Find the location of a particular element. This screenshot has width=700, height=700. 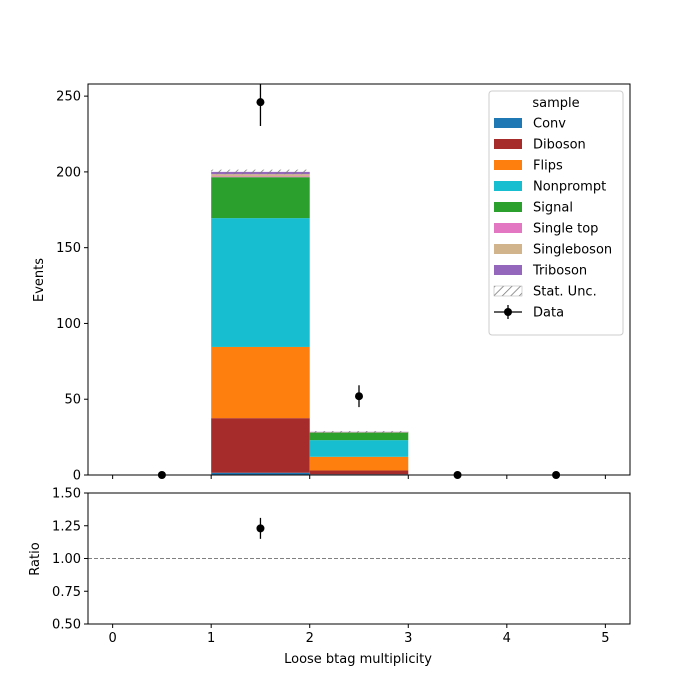

main-y-tick-label-0: 0 is located at coordinates (77, 476).